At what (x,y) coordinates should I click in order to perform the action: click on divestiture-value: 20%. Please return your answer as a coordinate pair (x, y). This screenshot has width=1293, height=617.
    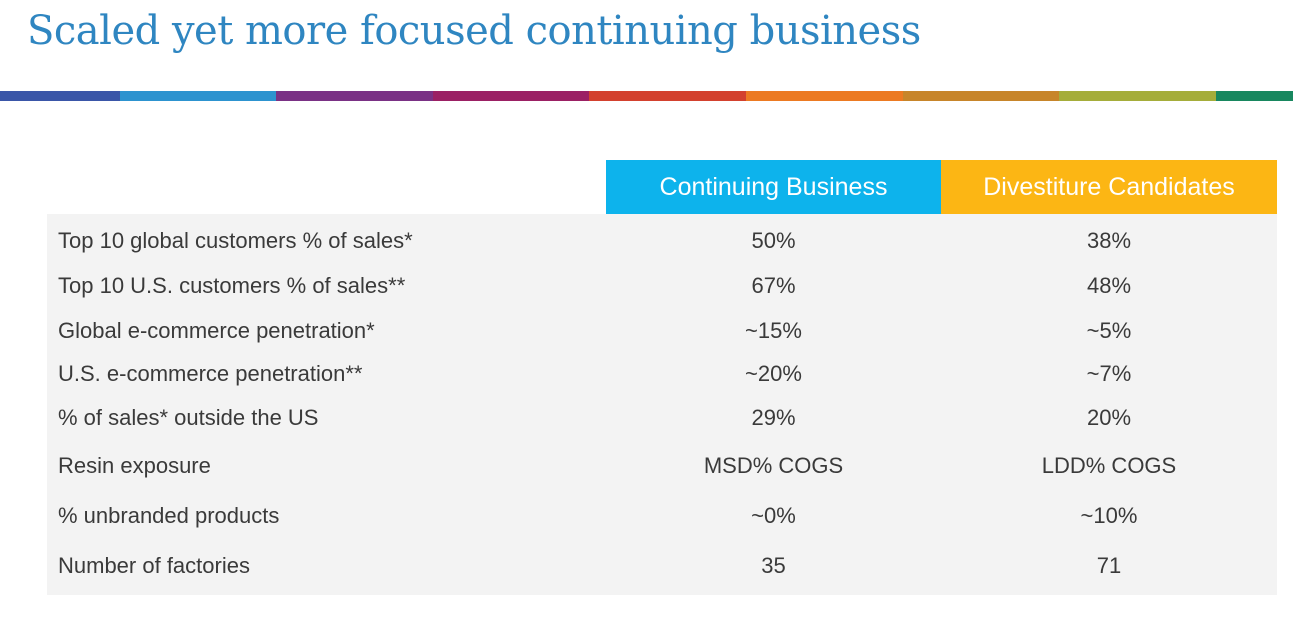
    Looking at the image, I should click on (1109, 417).